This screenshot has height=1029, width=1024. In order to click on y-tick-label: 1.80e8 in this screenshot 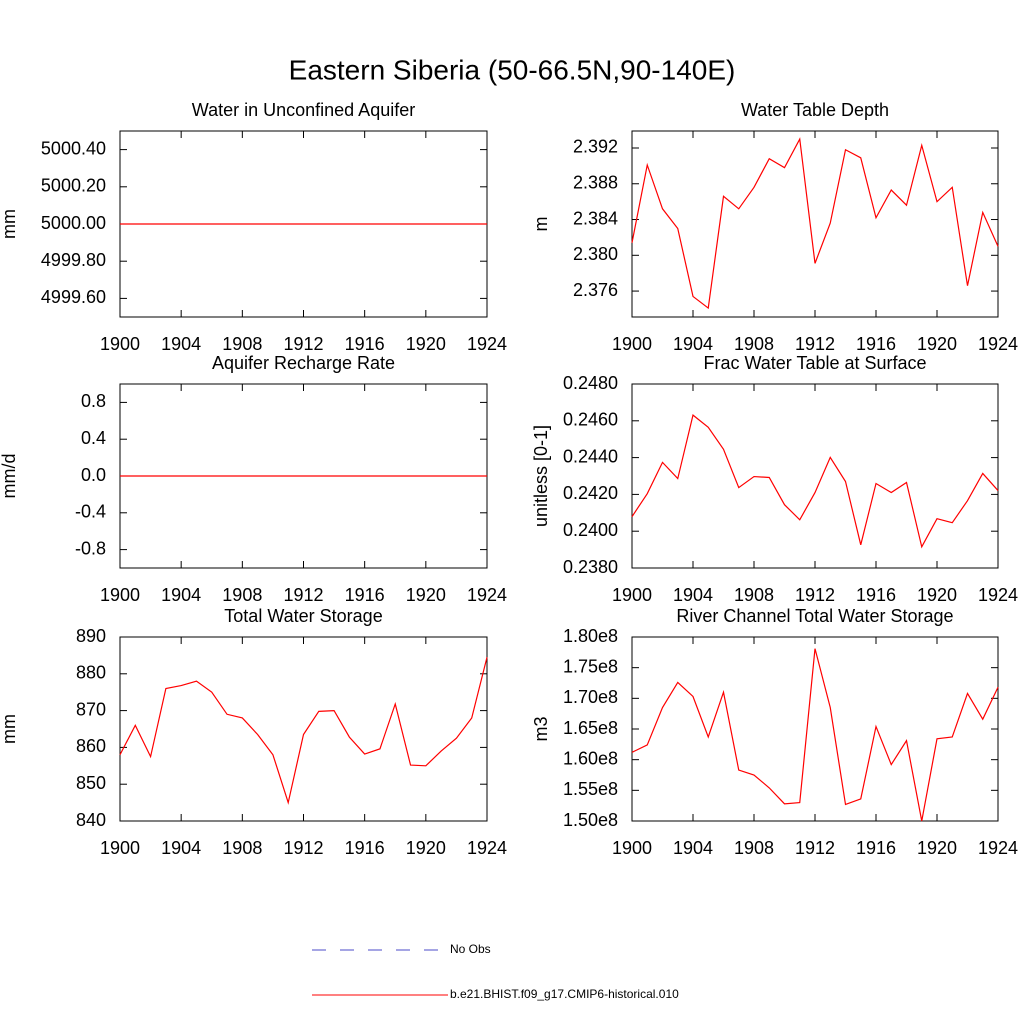, I will do `click(590, 636)`.